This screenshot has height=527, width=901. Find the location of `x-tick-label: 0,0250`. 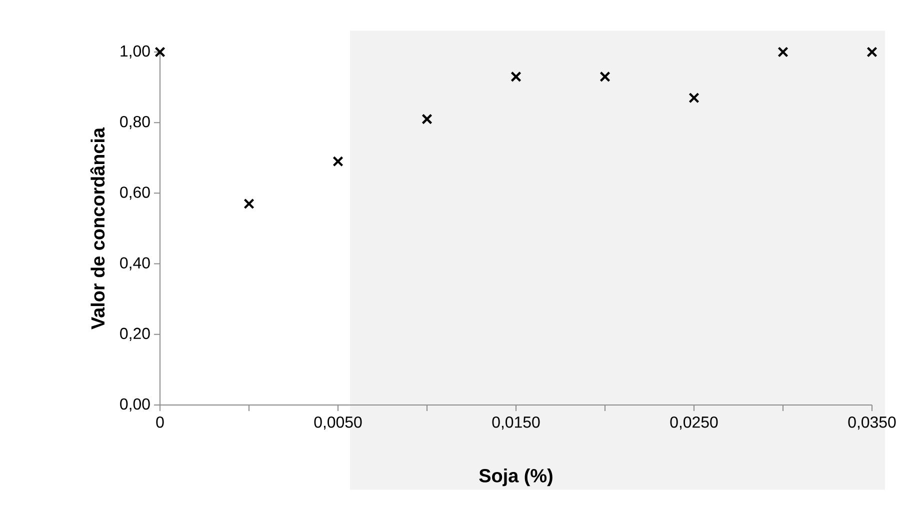

x-tick-label: 0,0250 is located at coordinates (694, 423).